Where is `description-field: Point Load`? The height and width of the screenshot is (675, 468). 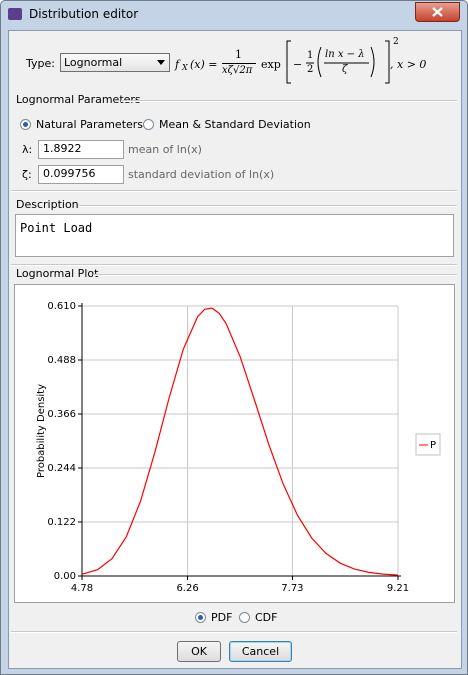 description-field: Point Load is located at coordinates (234, 235).